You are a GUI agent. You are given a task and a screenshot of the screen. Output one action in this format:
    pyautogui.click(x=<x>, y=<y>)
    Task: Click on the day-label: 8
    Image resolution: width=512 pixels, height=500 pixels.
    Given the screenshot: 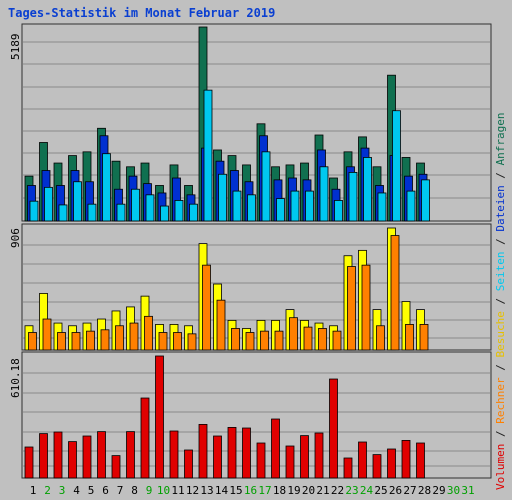 What is the action you would take?
    pyautogui.click(x=134, y=490)
    